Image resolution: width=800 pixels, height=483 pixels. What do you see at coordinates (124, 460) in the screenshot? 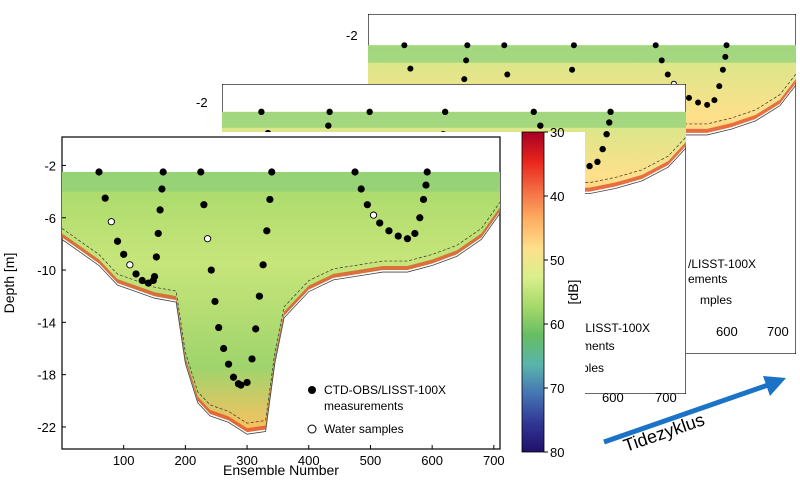
I see `x-tick-label: 100` at bounding box center [124, 460].